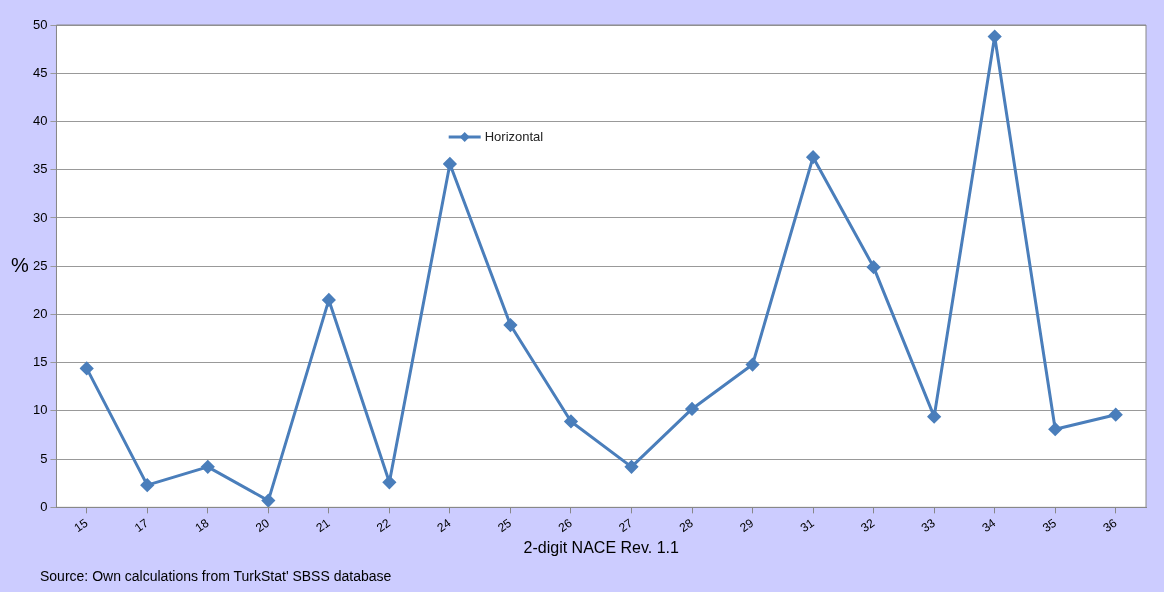 This screenshot has height=592, width=1164. What do you see at coordinates (44, 506) in the screenshot?
I see `y-tick-label: 0` at bounding box center [44, 506].